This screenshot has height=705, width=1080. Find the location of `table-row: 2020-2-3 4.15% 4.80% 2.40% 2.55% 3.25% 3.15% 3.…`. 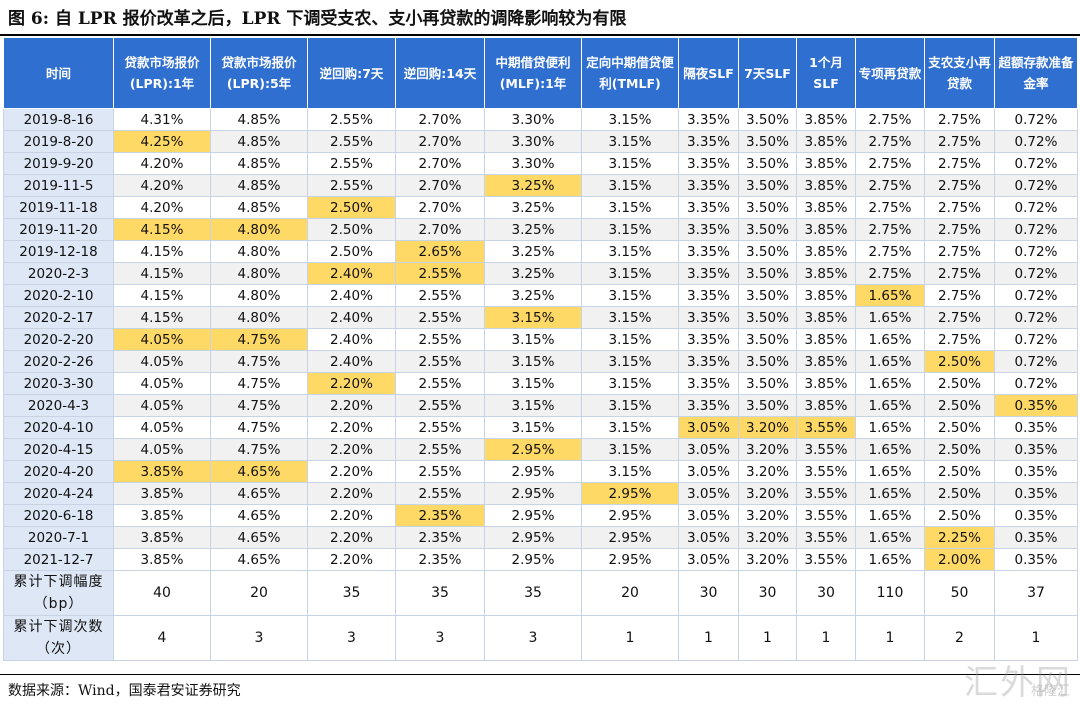

table-row: 2020-2-3 4.15% 4.80% 2.40% 2.55% 3.25% 3.15% 3.… is located at coordinates (540, 273).